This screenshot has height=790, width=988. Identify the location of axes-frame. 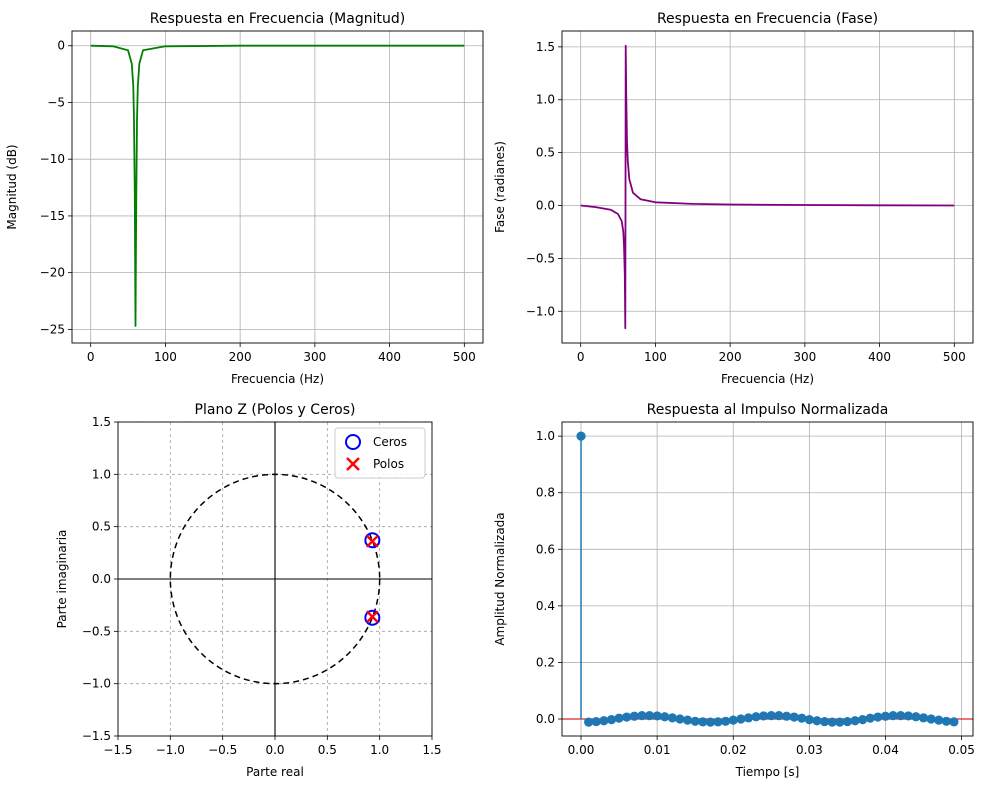
(275, 579).